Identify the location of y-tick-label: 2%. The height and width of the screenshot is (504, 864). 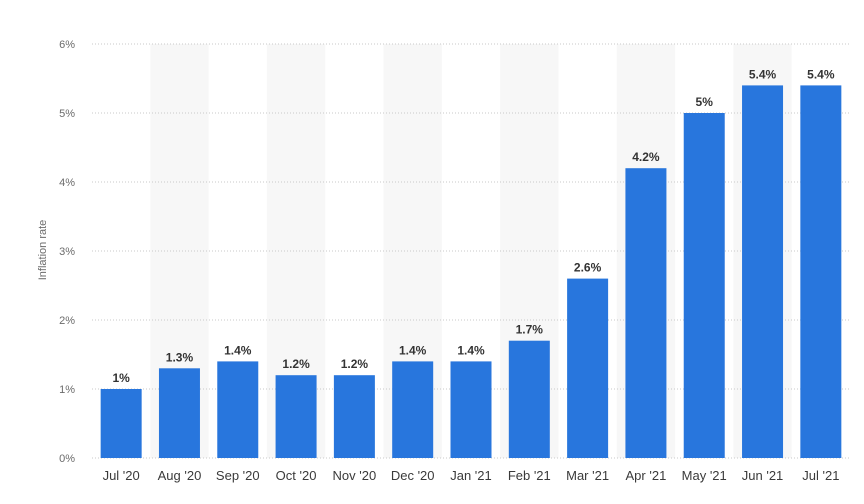
(67, 321).